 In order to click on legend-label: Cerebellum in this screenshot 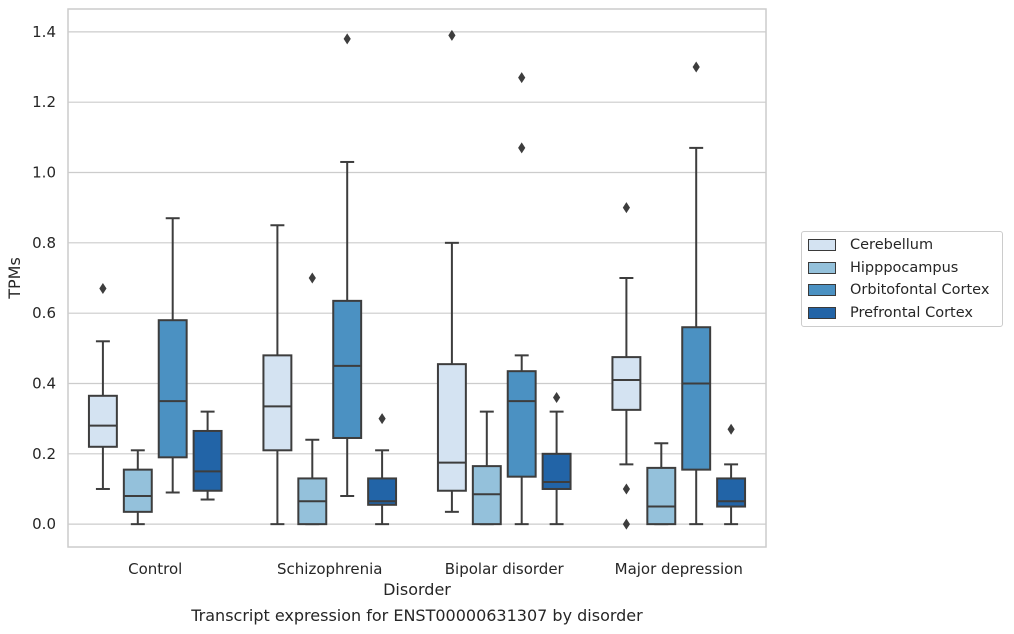, I will do `click(892, 245)`.